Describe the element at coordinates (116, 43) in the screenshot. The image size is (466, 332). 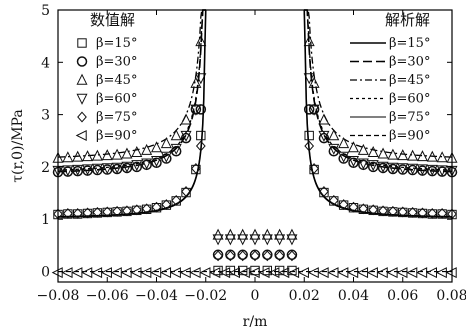
I see `legend-label: β=15°` at that location.